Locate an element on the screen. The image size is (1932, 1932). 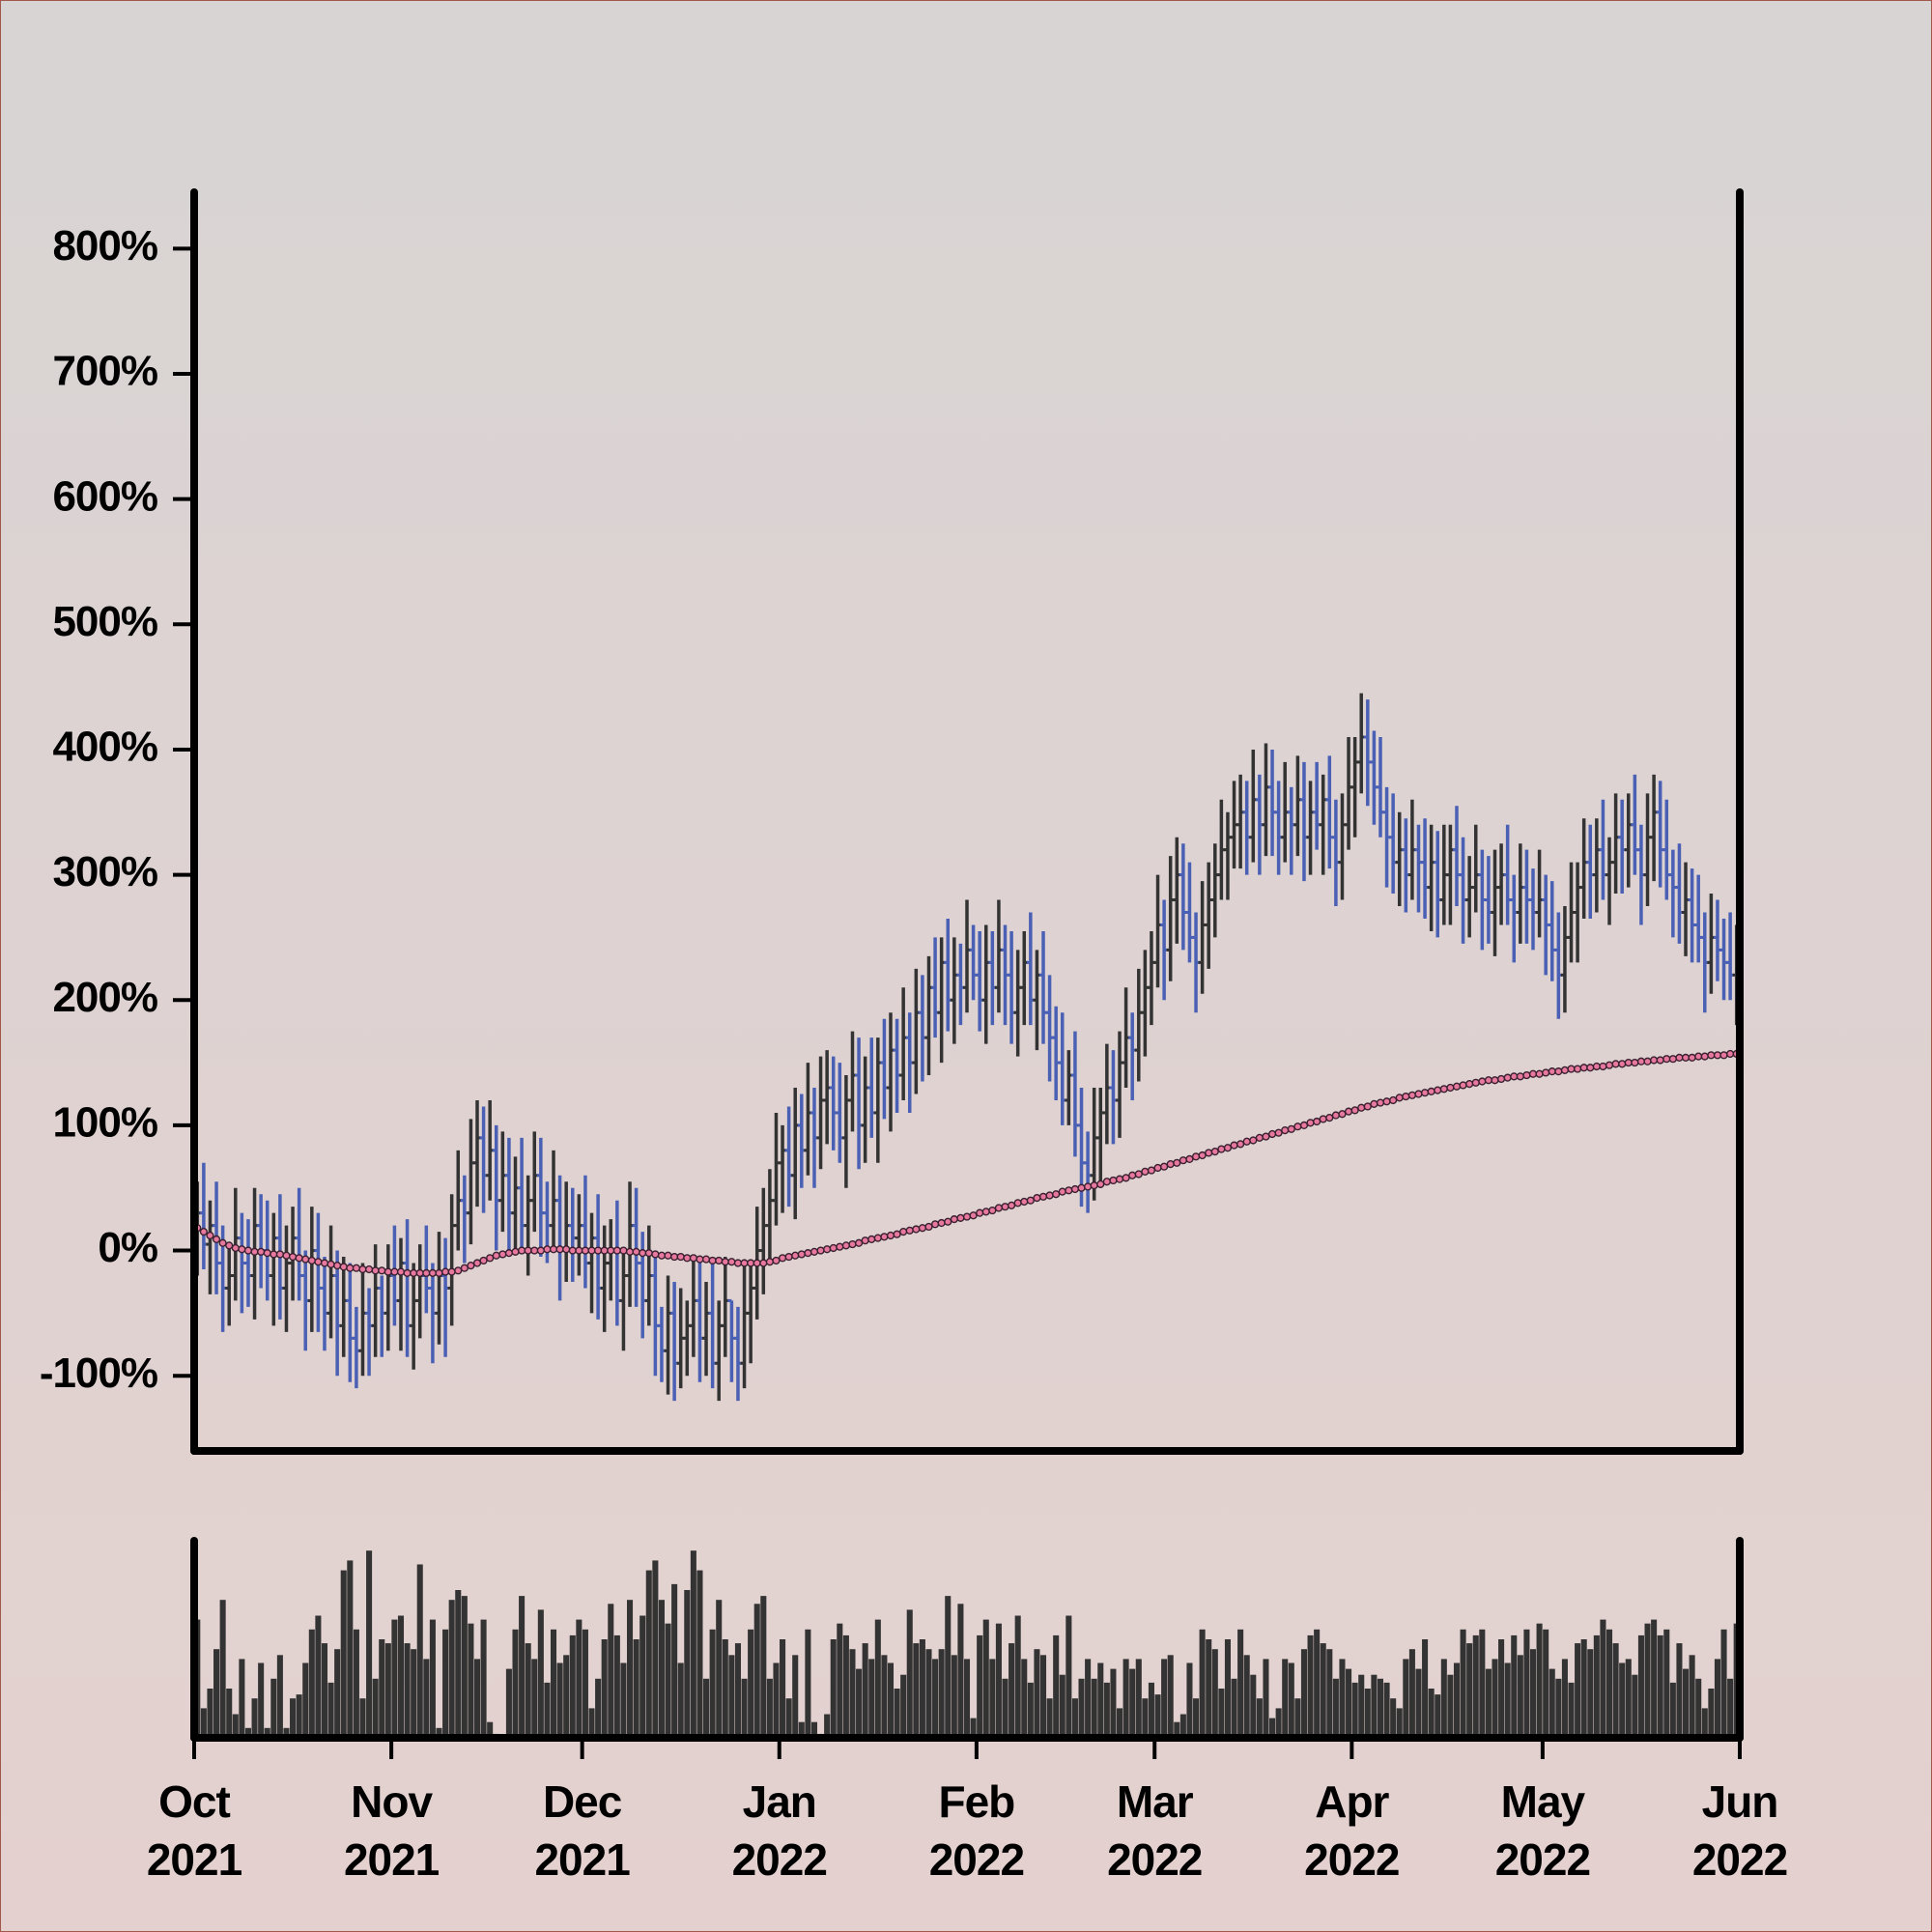
x-tick-label: Dec 2021 is located at coordinates (582, 1830).